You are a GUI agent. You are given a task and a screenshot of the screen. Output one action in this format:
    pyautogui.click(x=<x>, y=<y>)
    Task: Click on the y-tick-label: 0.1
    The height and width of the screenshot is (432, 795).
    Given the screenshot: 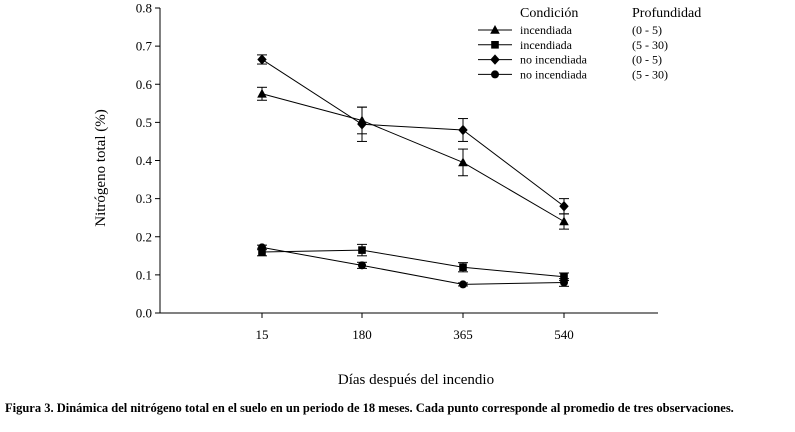 What is the action you would take?
    pyautogui.click(x=144, y=274)
    